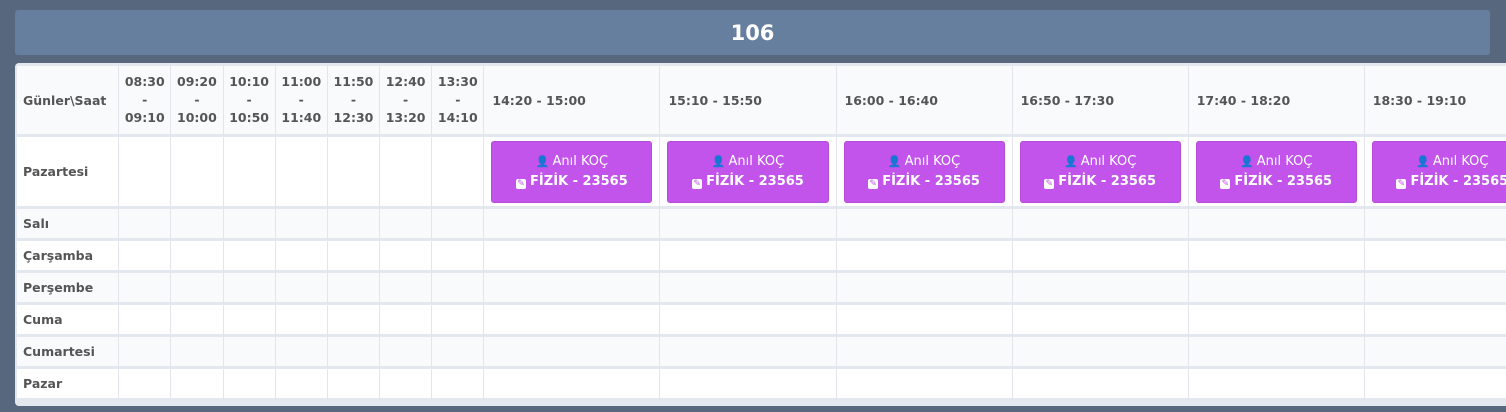 This screenshot has width=1506, height=412. Describe the element at coordinates (145, 99) in the screenshot. I see `slot-sep: -` at that location.